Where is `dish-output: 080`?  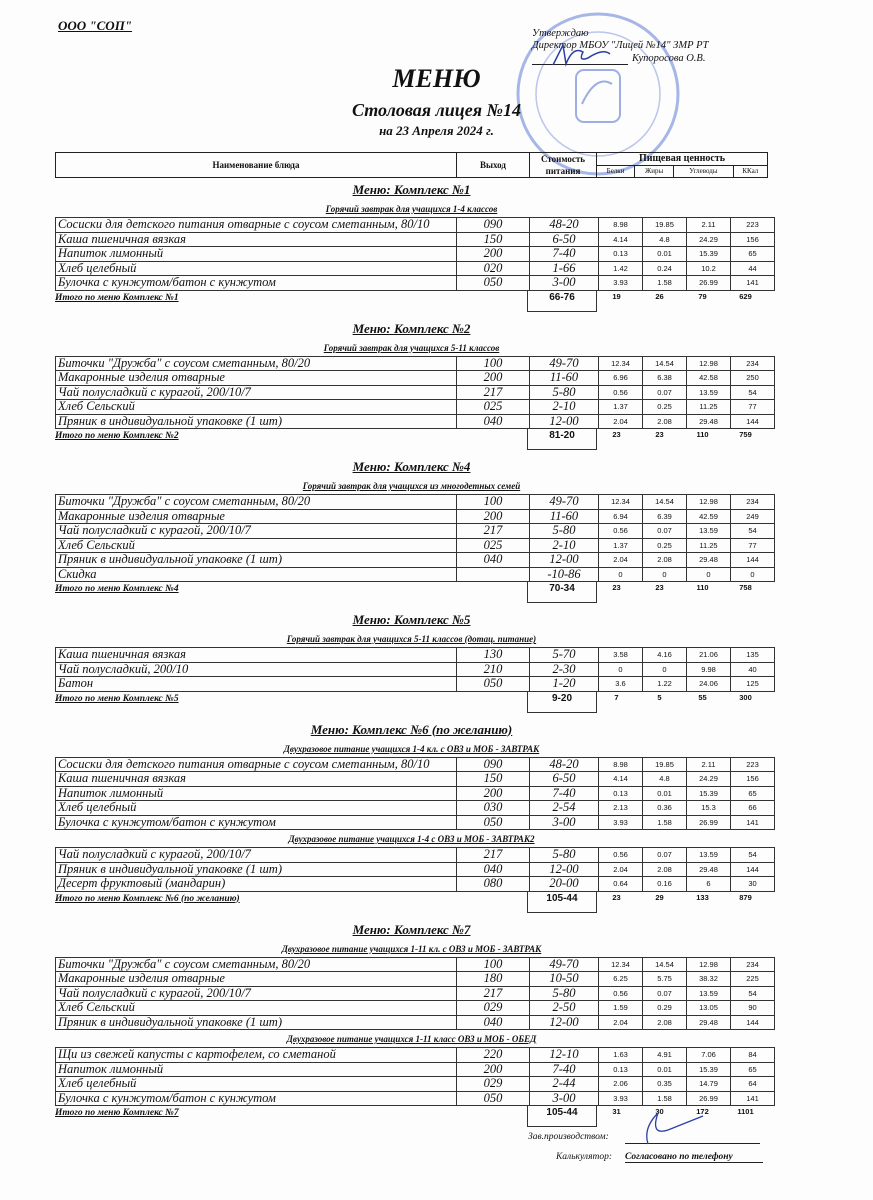 dish-output: 080 is located at coordinates (493, 884).